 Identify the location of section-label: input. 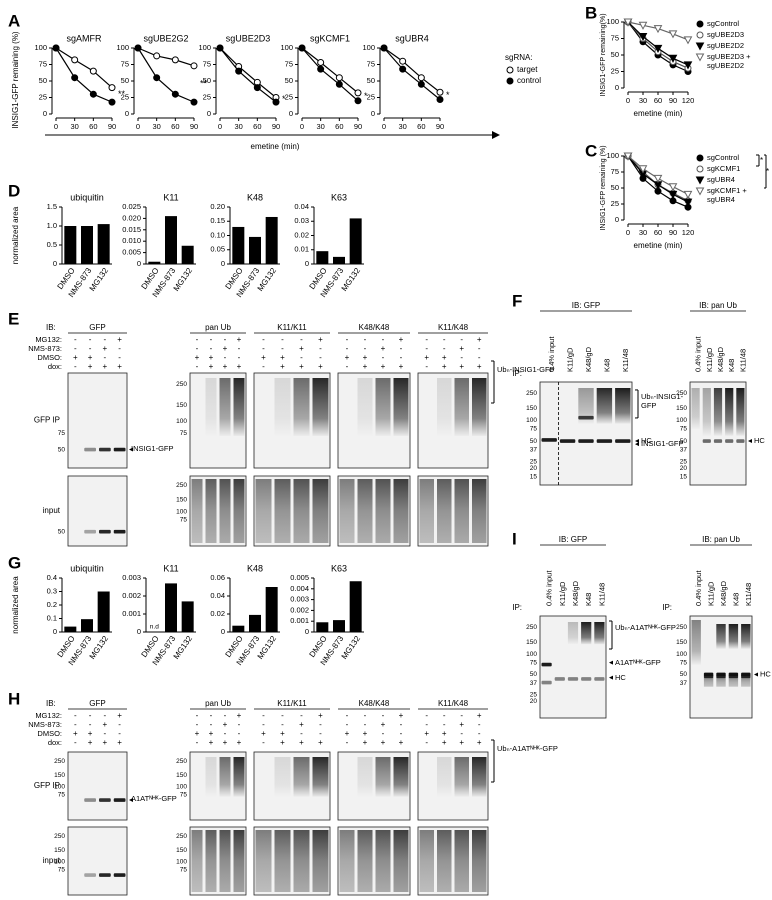
(52, 860).